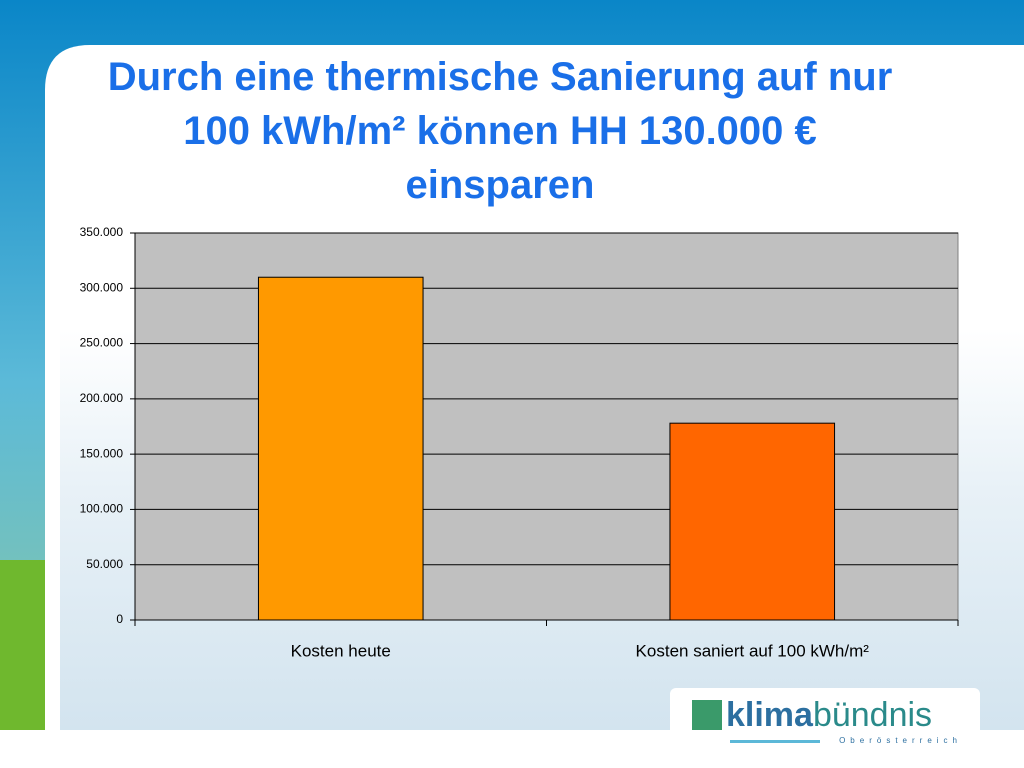 The image size is (1024, 768). I want to click on y-tick-label: 250.000, so click(102, 343).